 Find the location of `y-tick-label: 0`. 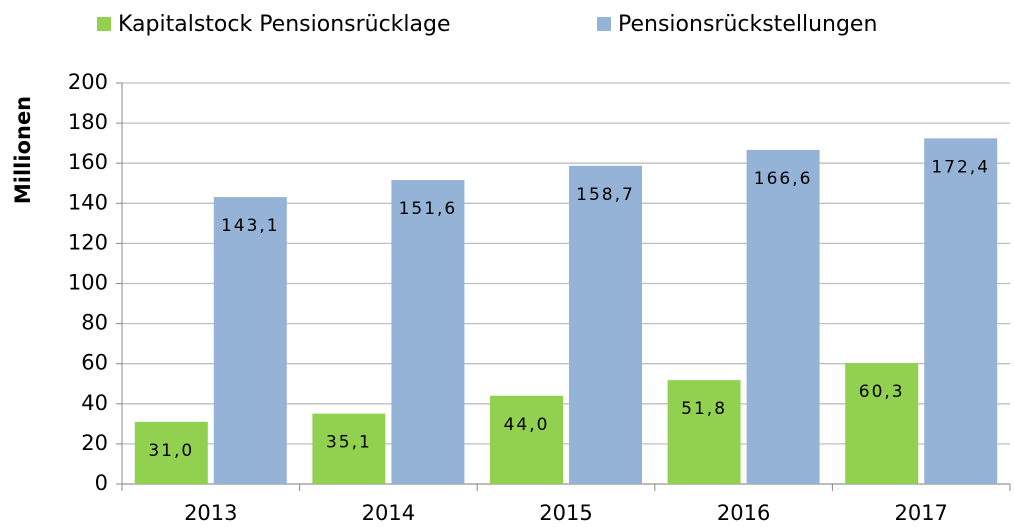

y-tick-label: 0 is located at coordinates (101, 483).